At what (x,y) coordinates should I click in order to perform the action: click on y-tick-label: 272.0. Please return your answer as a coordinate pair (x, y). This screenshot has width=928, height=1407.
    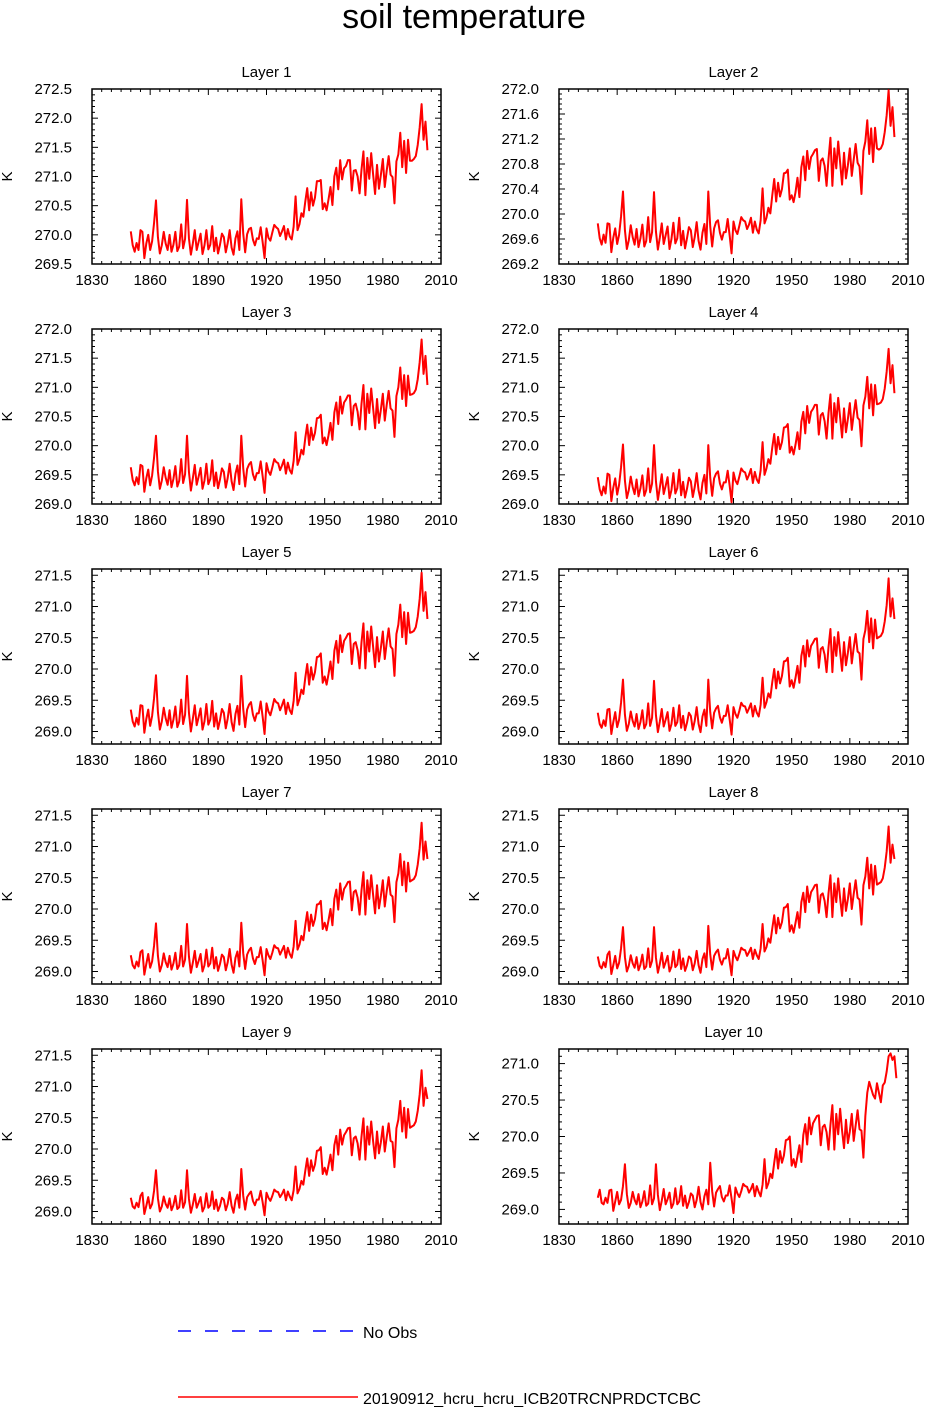
    Looking at the image, I should click on (53, 118).